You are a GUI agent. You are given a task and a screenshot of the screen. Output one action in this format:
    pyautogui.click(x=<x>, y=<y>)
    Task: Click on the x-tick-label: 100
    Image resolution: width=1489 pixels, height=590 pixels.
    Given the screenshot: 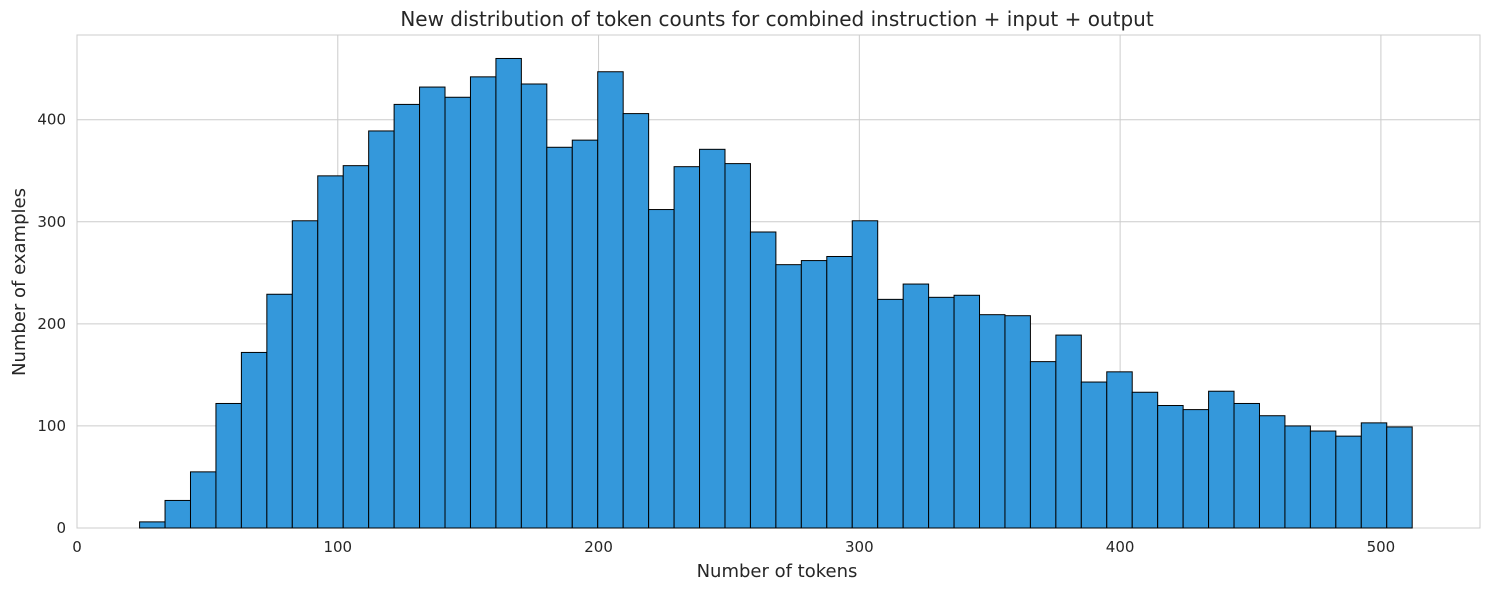 What is the action you would take?
    pyautogui.click(x=337, y=547)
    